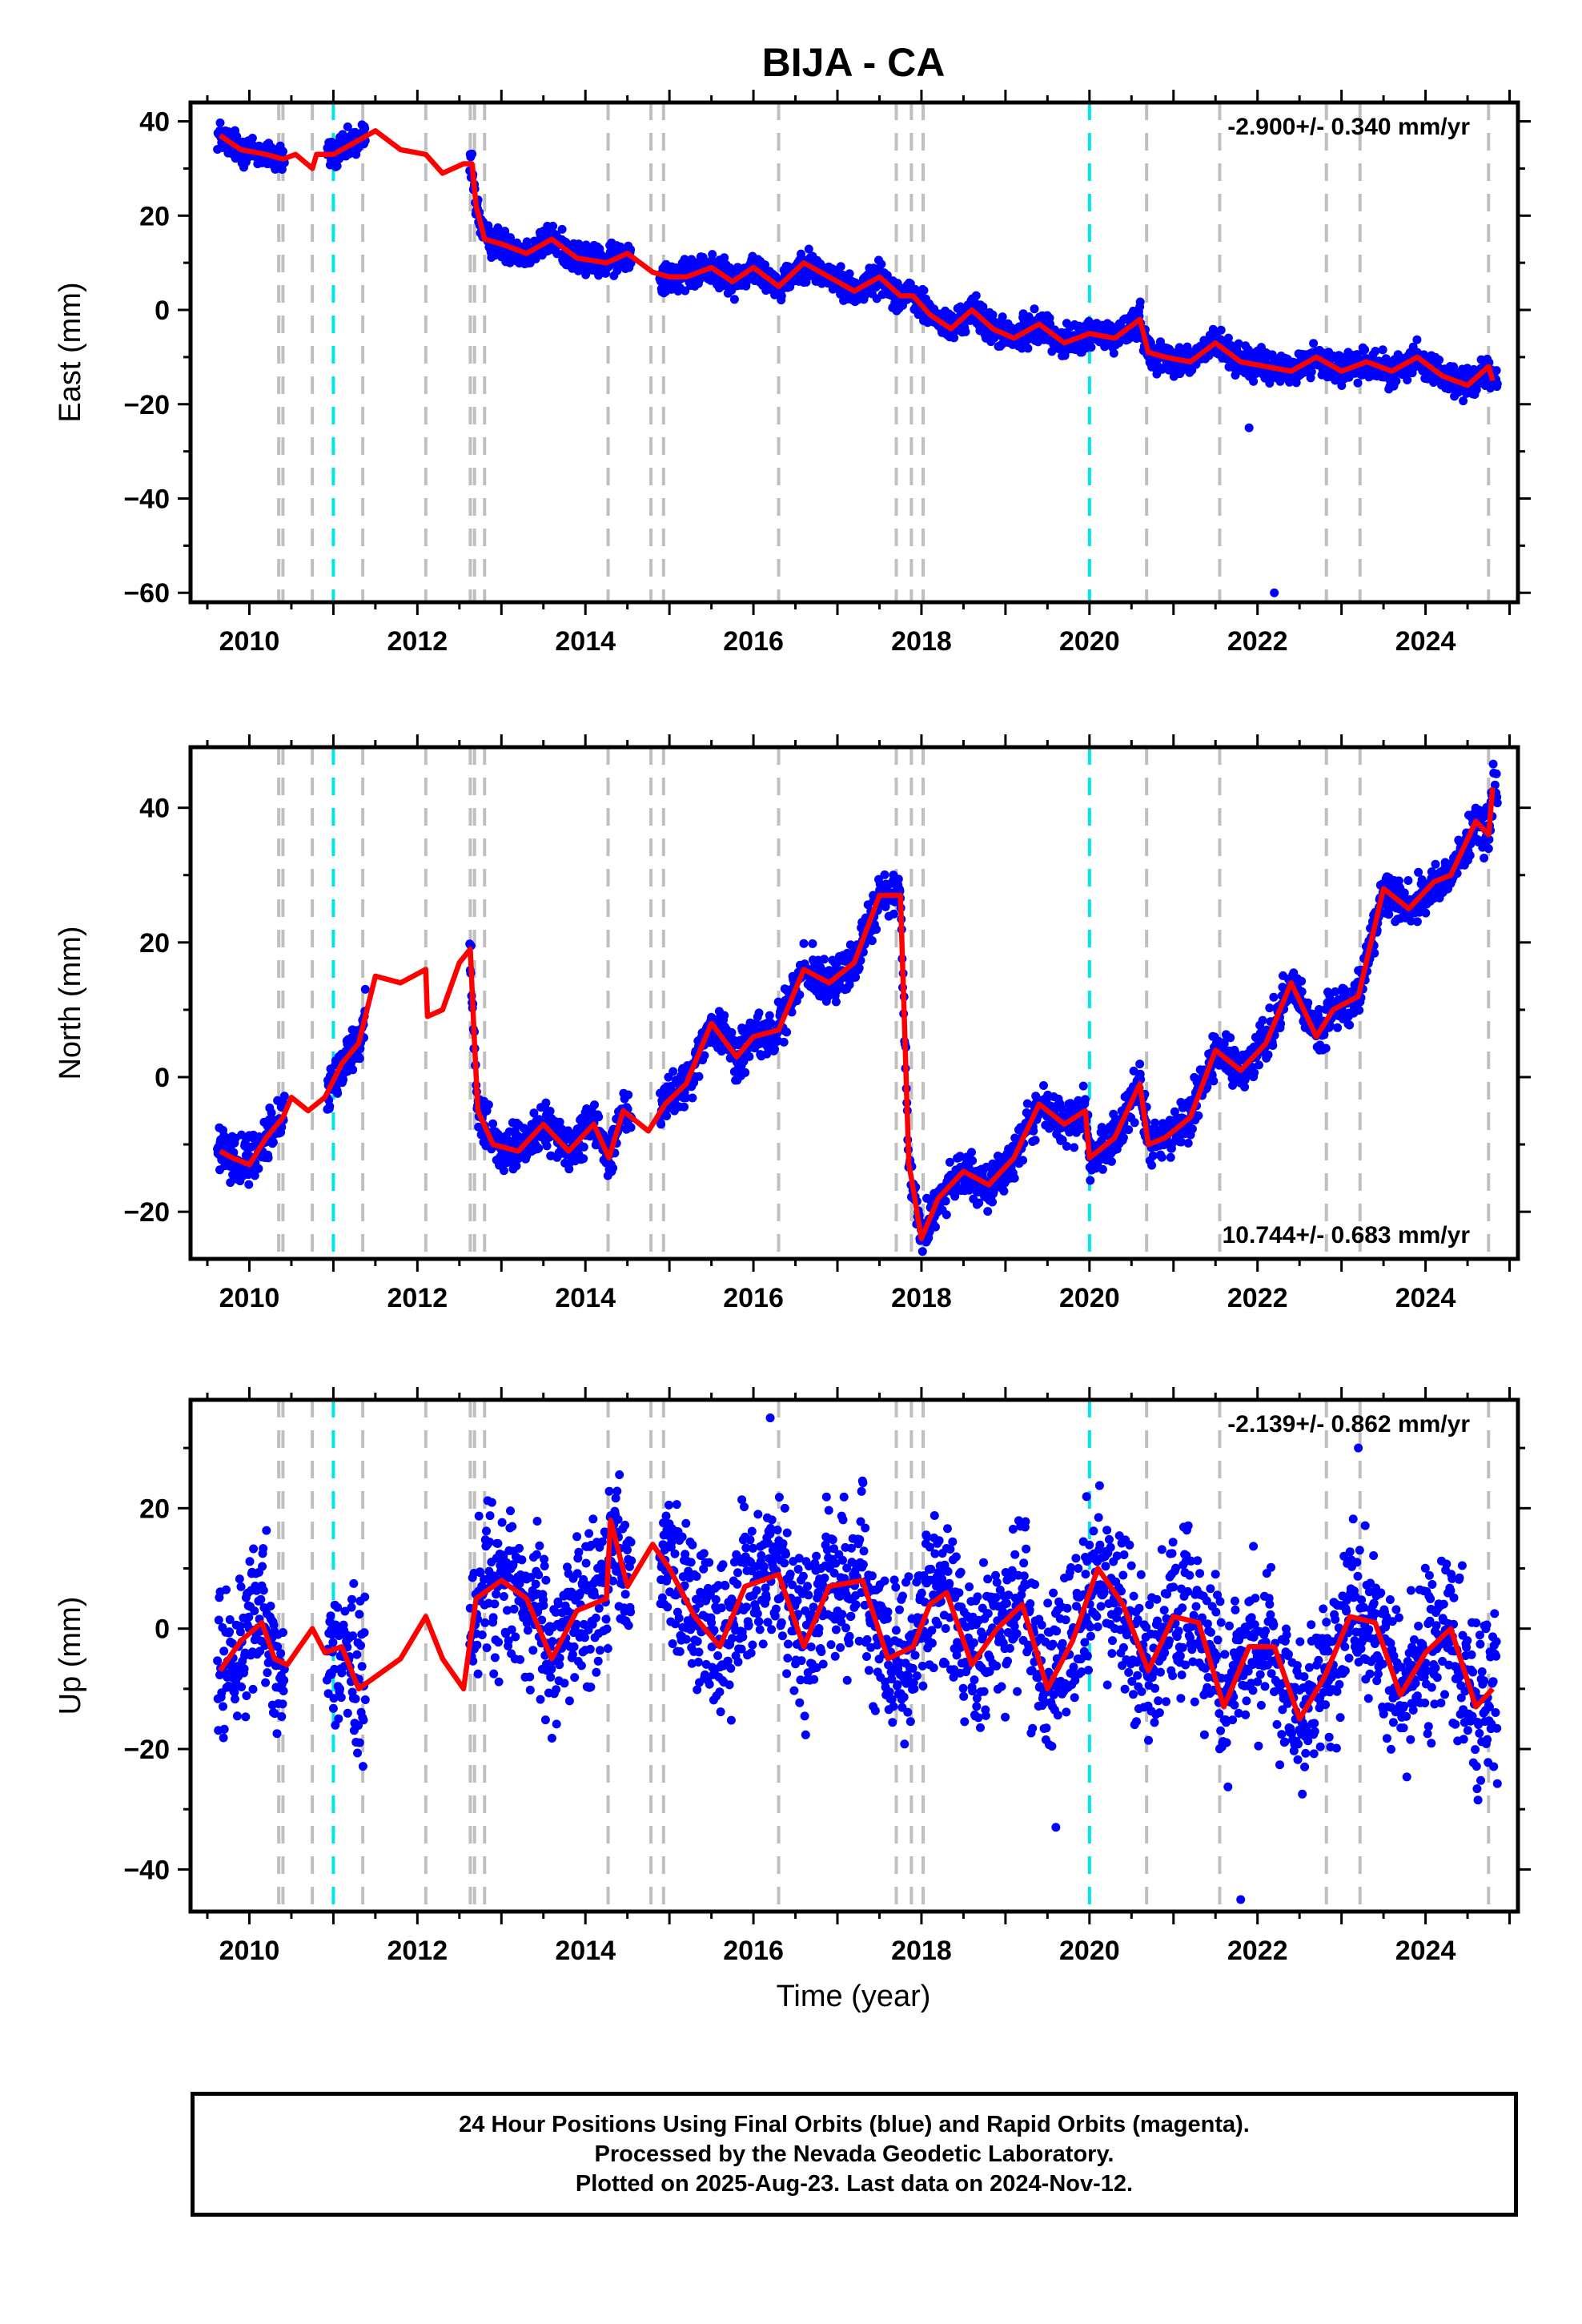 The height and width of the screenshot is (2324, 1582). Describe the element at coordinates (1089, 641) in the screenshot. I see `east-x-tick-label: 2020` at that location.